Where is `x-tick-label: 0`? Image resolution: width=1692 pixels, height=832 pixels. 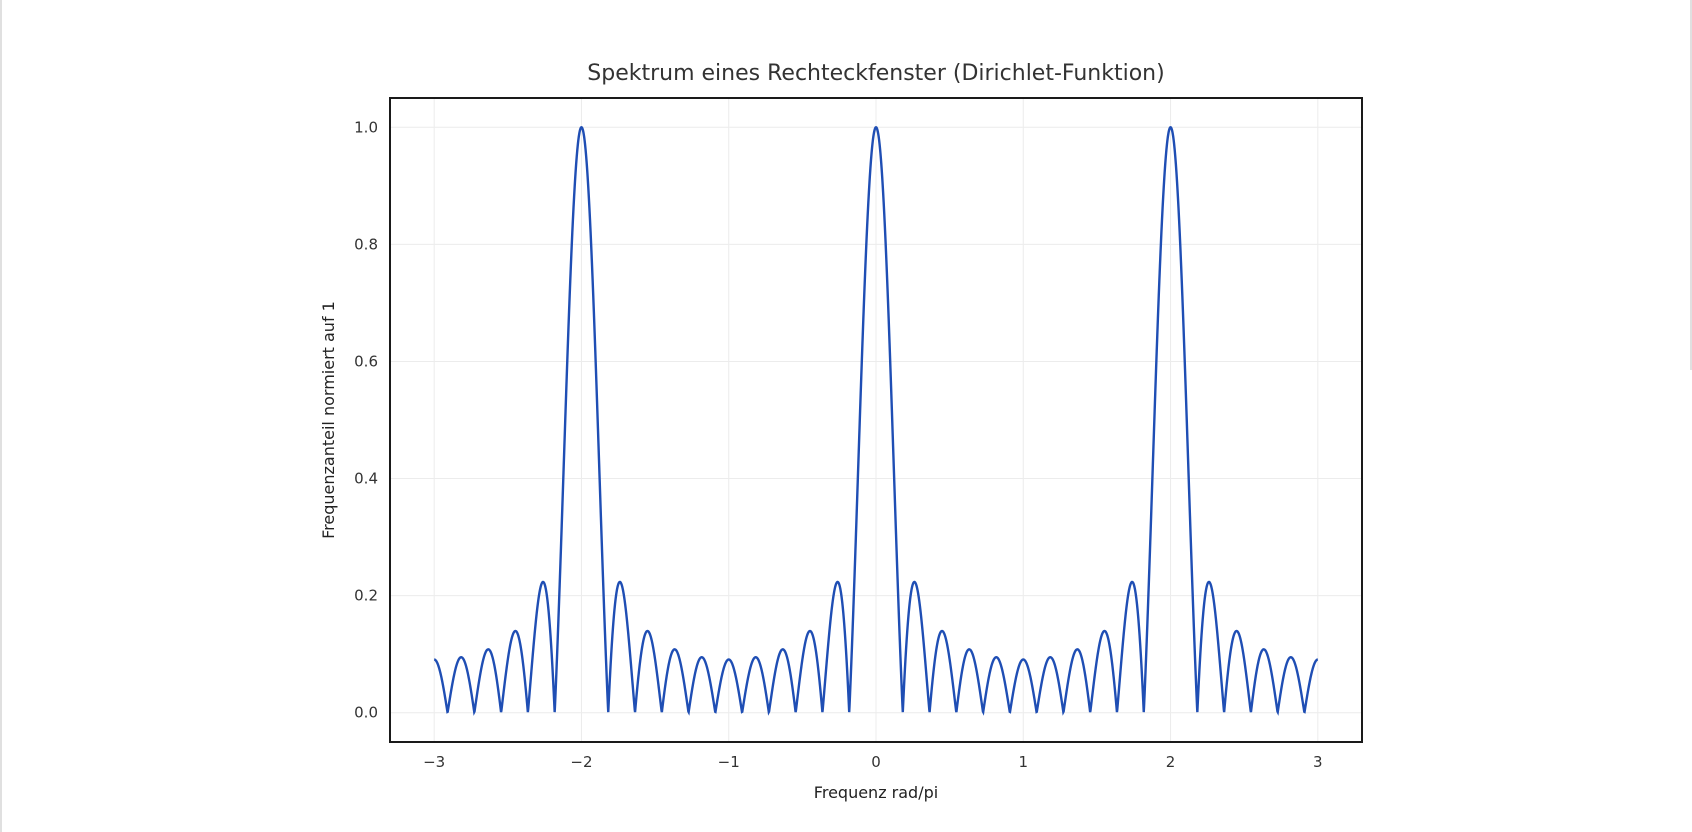 x-tick-label: 0 is located at coordinates (876, 762).